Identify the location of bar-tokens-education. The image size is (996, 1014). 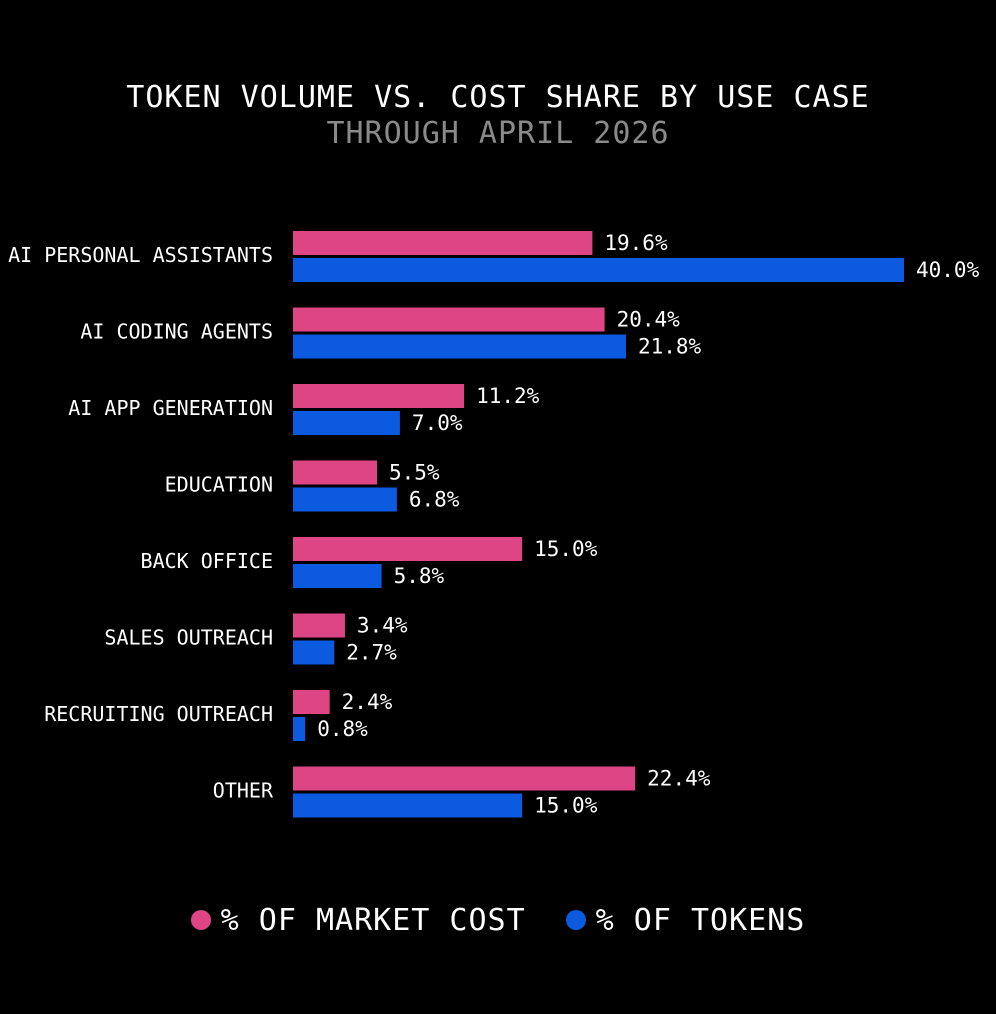
(345, 499).